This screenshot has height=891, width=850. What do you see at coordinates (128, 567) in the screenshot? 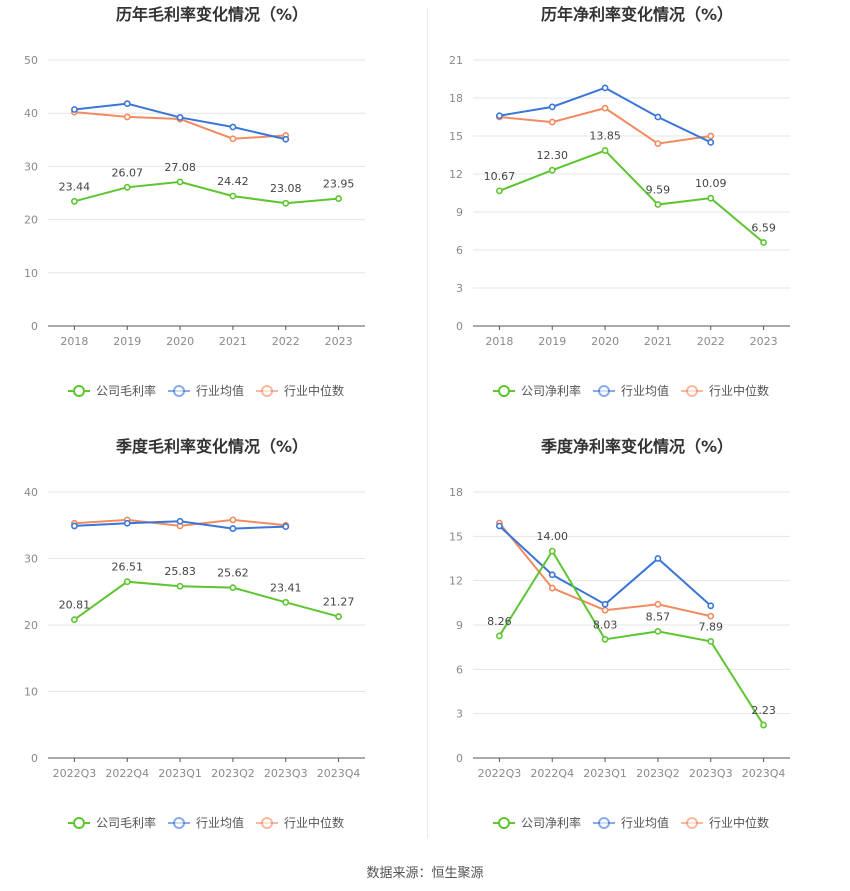
I see `data-label: 26.51` at bounding box center [128, 567].